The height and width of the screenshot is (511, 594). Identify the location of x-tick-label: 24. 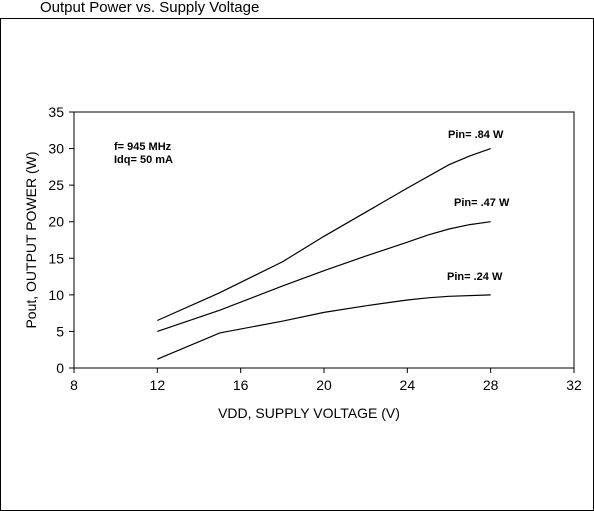
(408, 385).